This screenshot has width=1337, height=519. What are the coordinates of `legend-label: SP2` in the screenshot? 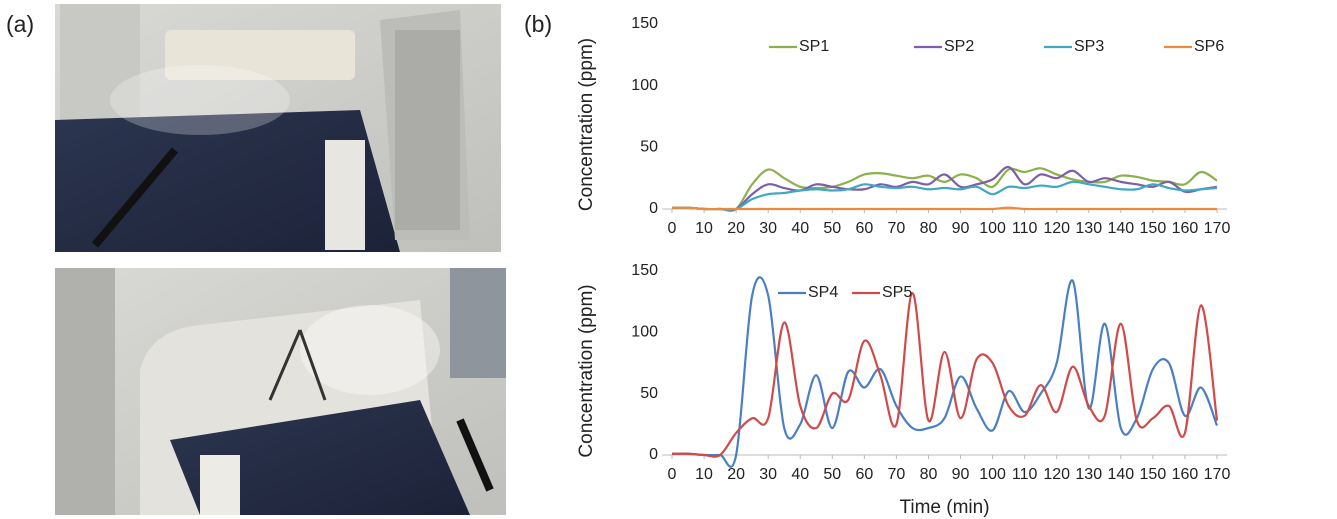 It's located at (959, 46).